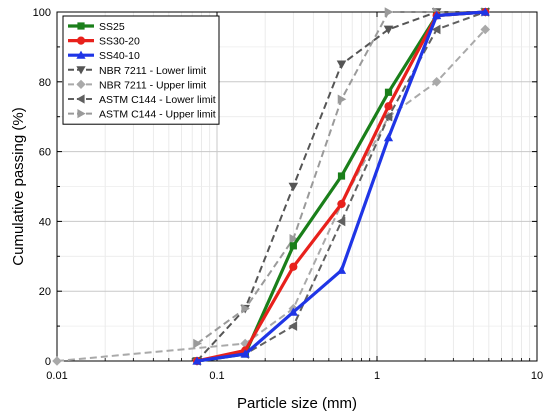  Describe the element at coordinates (157, 100) in the screenshot. I see `legend-label: ASTM C144 - Lower limit` at that location.